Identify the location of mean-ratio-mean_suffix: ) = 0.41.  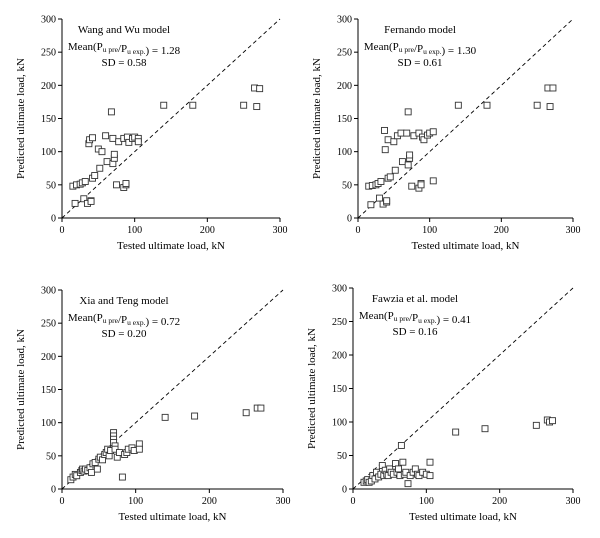
(453, 320).